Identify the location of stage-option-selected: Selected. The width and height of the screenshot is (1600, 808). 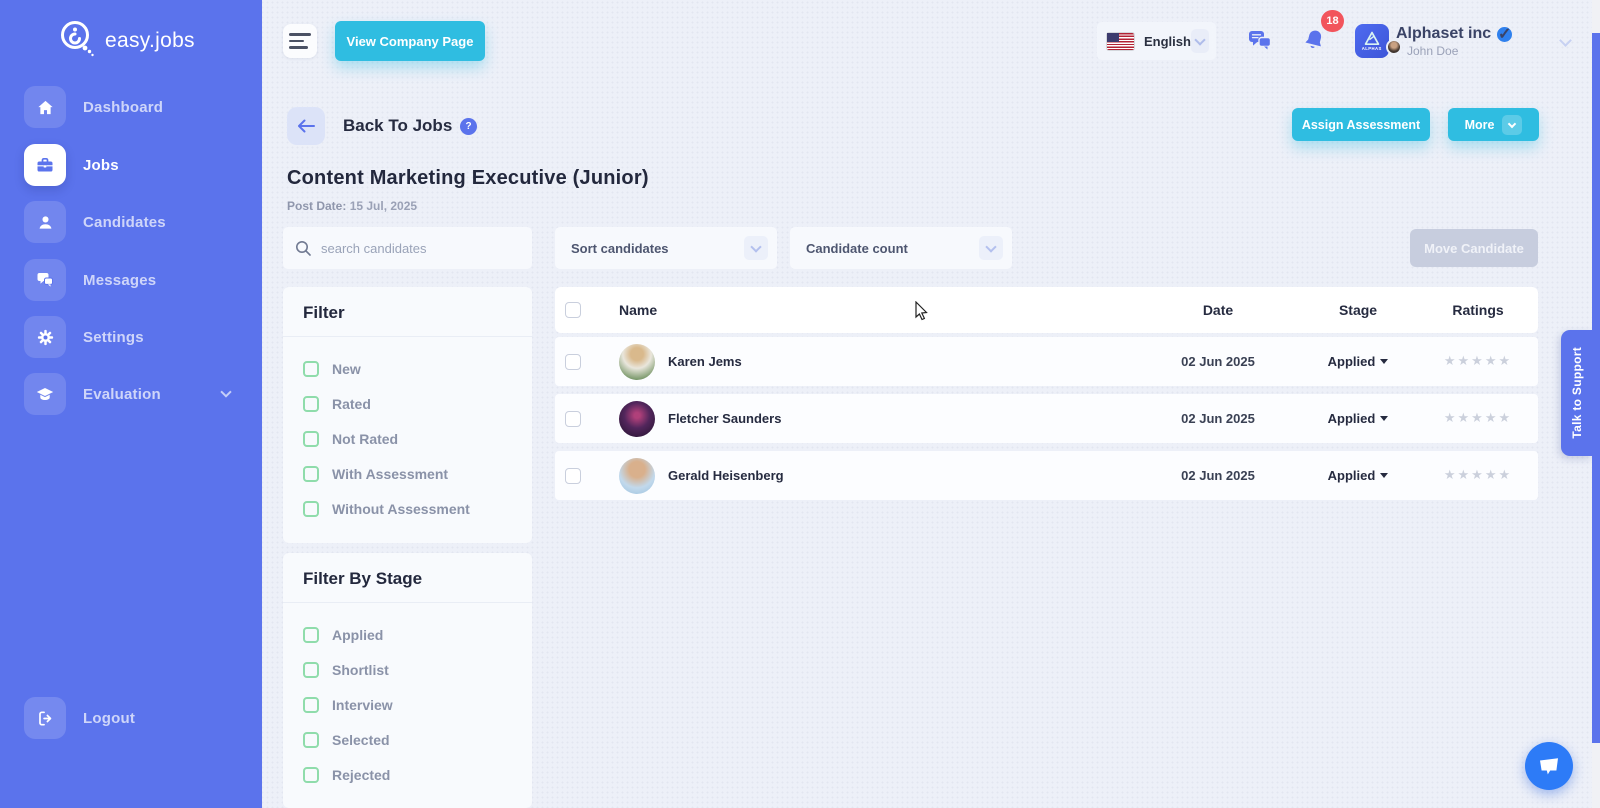
(407, 739).